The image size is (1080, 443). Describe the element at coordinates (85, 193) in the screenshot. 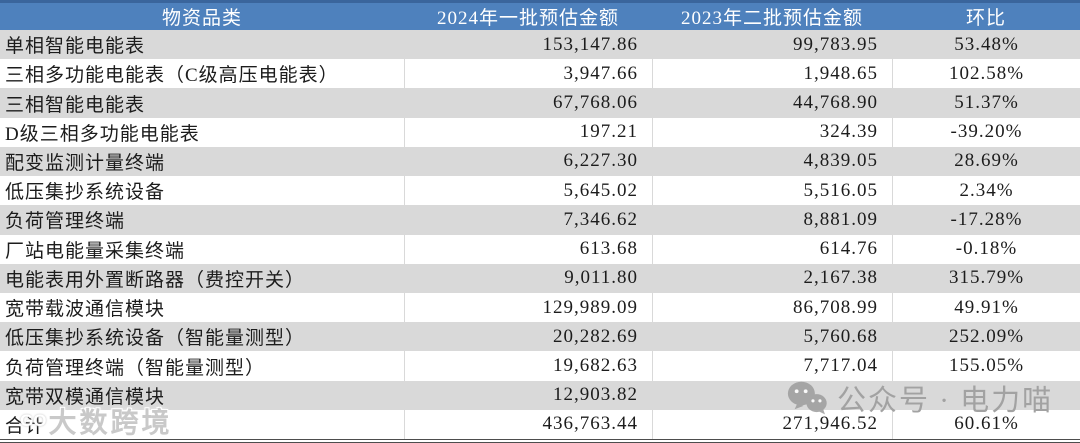

I see `cell-material: 低压集抄系统设备` at that location.